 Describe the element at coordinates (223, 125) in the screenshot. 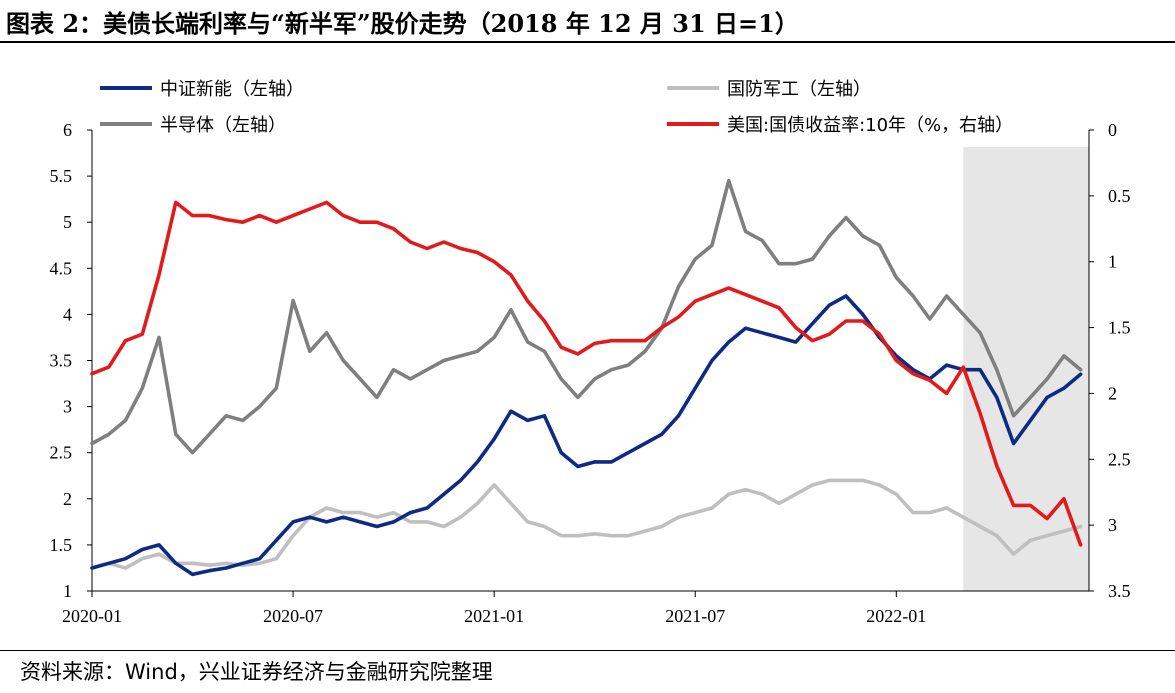

I see `legend-label: 半导体（左轴）` at that location.